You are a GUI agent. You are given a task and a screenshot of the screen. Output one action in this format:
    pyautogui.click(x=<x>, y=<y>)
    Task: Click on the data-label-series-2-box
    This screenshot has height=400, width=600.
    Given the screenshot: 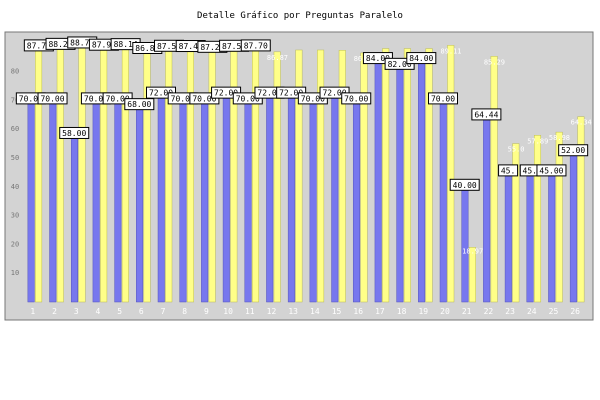 What is the action you would take?
    pyautogui.click(x=255, y=45)
    